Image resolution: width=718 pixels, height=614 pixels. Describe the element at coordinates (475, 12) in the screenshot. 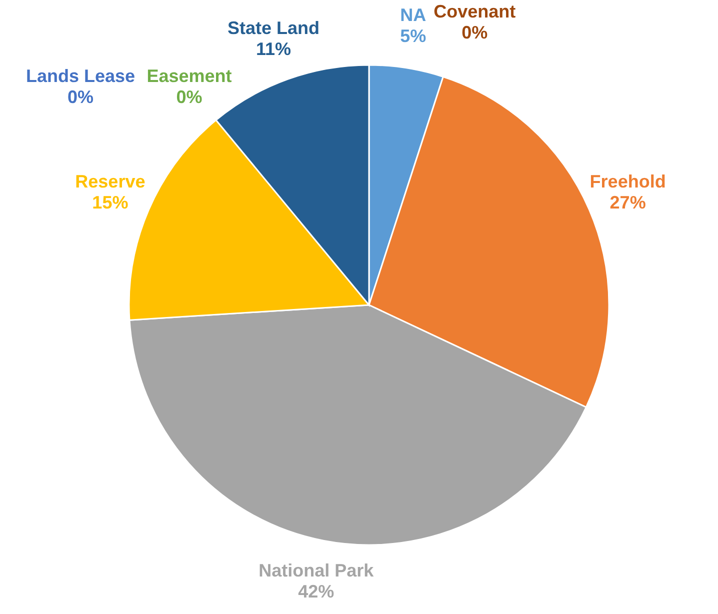

I see `category-label: Covenant` at that location.